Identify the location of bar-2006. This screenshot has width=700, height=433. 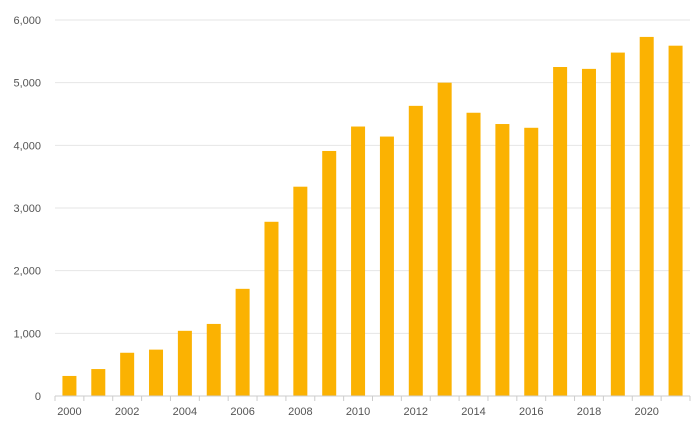
(242, 342).